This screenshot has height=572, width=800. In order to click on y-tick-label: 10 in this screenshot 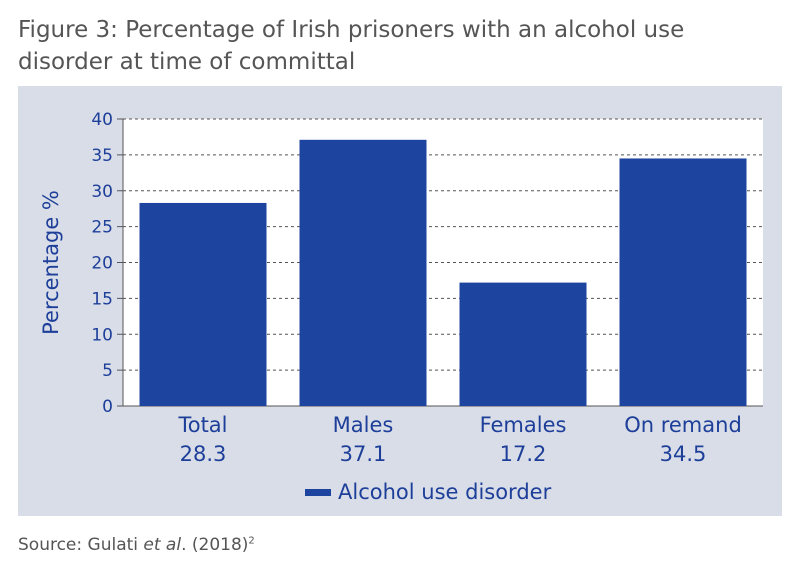, I will do `click(102, 335)`.